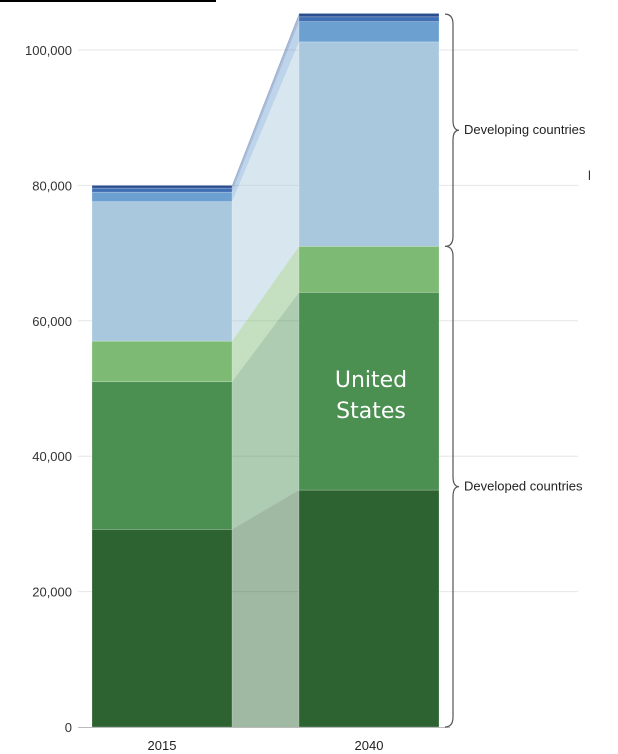 The width and height of the screenshot is (618, 754). I want to click on x-tick-label: 2040, so click(369, 745).